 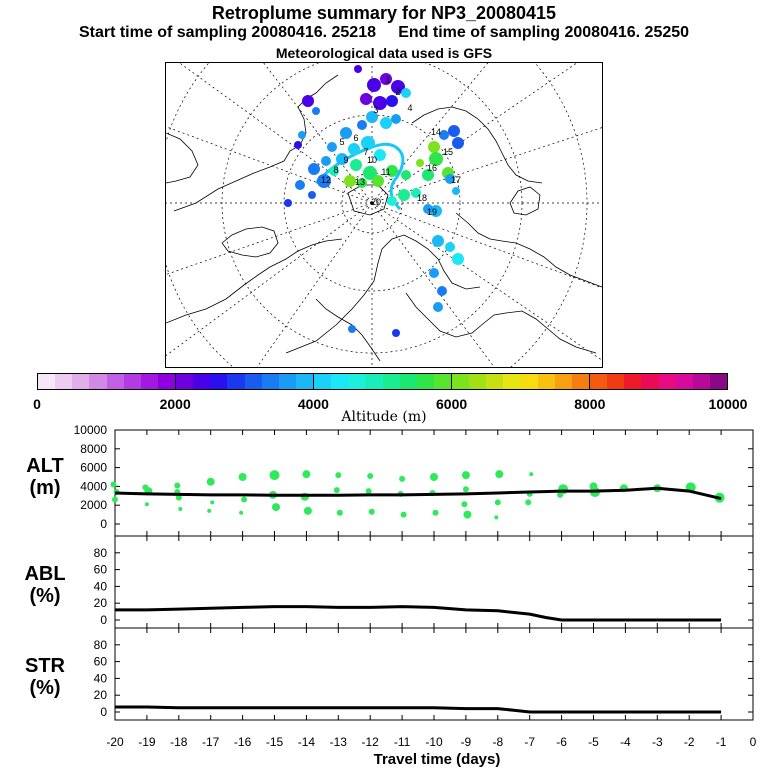 What do you see at coordinates (384, 53) in the screenshot?
I see `met-data-label: Meteorological data used is GFS` at bounding box center [384, 53].